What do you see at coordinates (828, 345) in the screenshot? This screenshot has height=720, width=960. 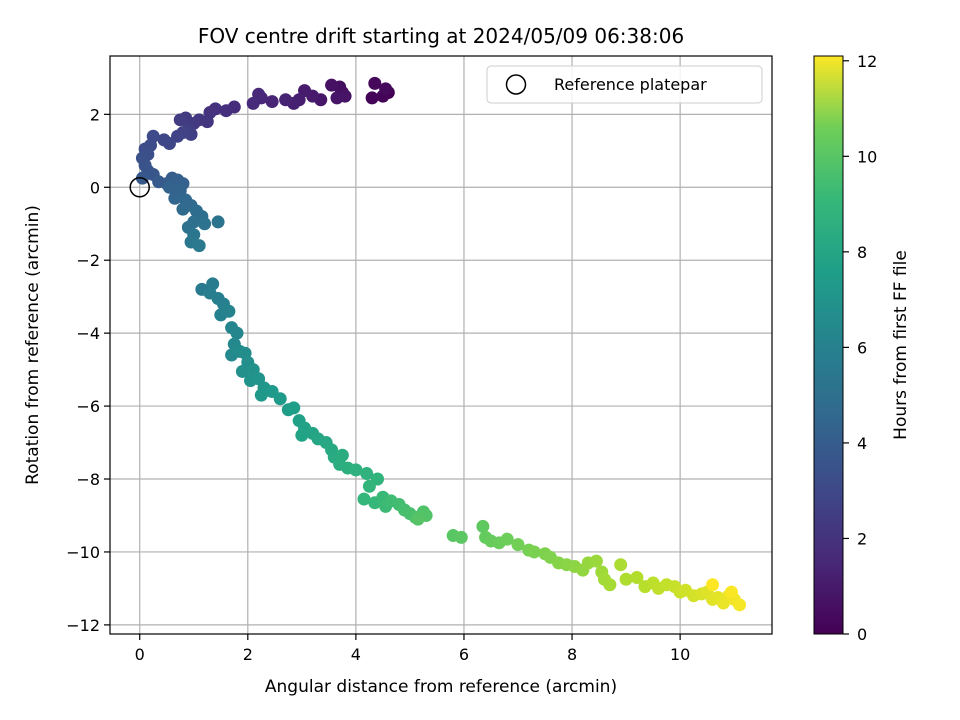 I see `colorbar-gradient` at bounding box center [828, 345].